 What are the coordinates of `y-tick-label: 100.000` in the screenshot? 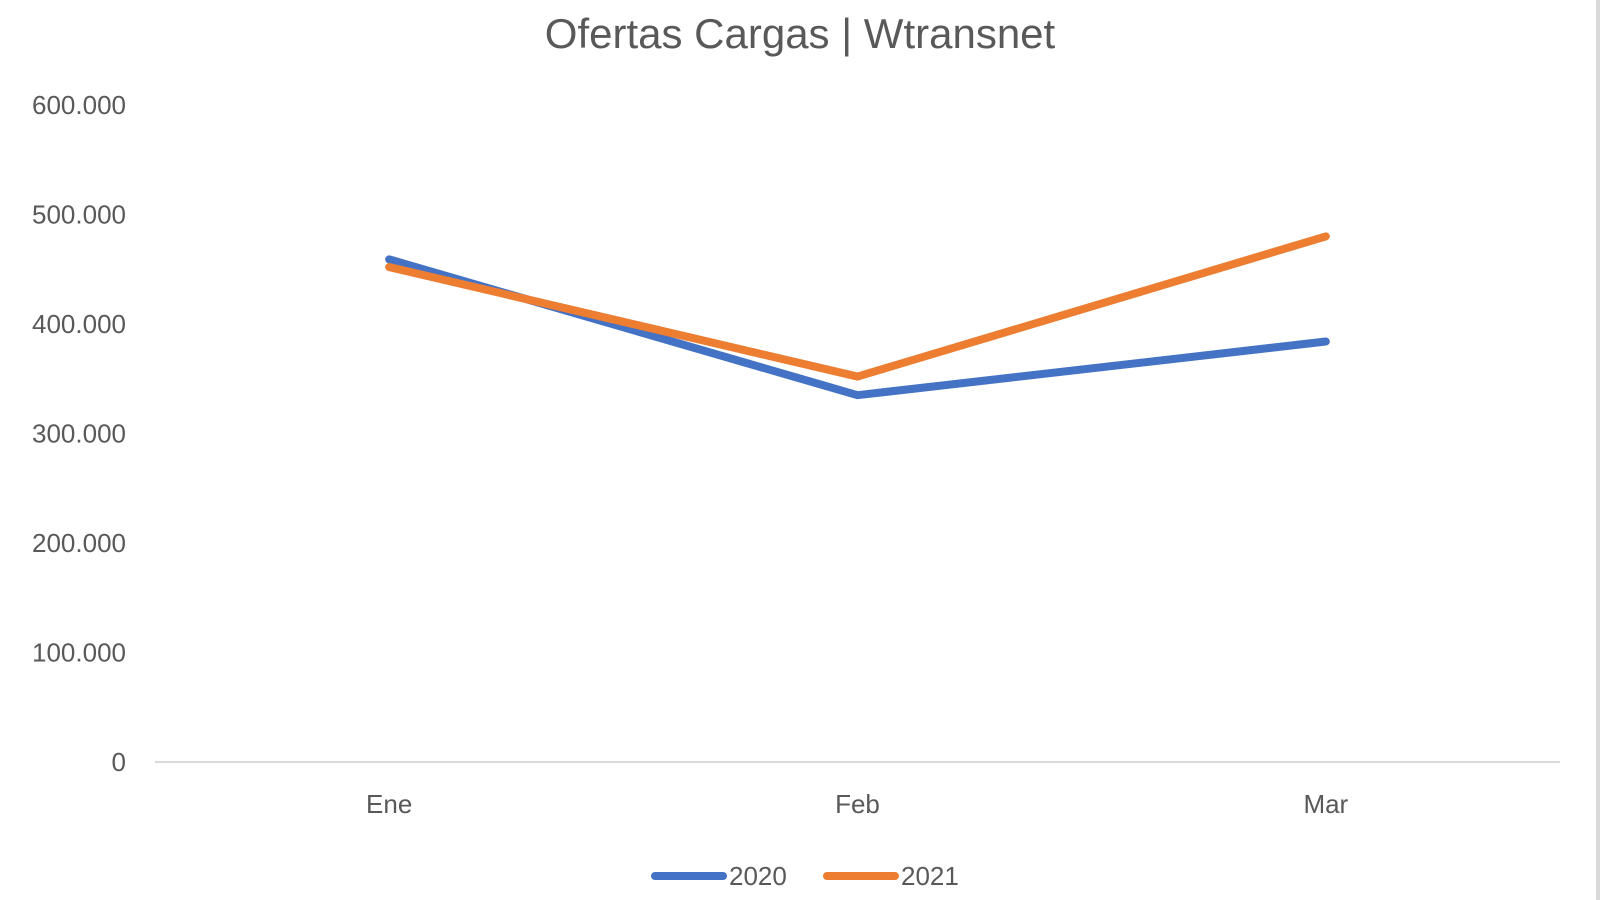 It's located at (79, 653).